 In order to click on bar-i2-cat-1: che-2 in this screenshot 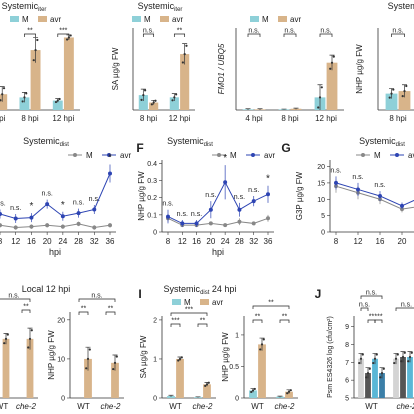, I will do `click(284, 406)`.